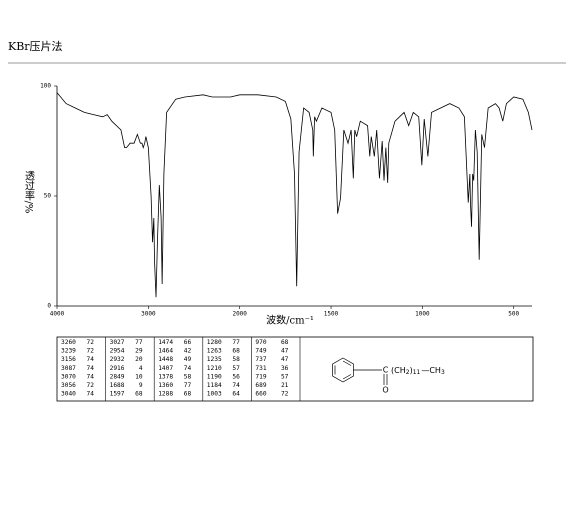  What do you see at coordinates (331, 314) in the screenshot?
I see `x-tick-label: 1500` at bounding box center [331, 314].